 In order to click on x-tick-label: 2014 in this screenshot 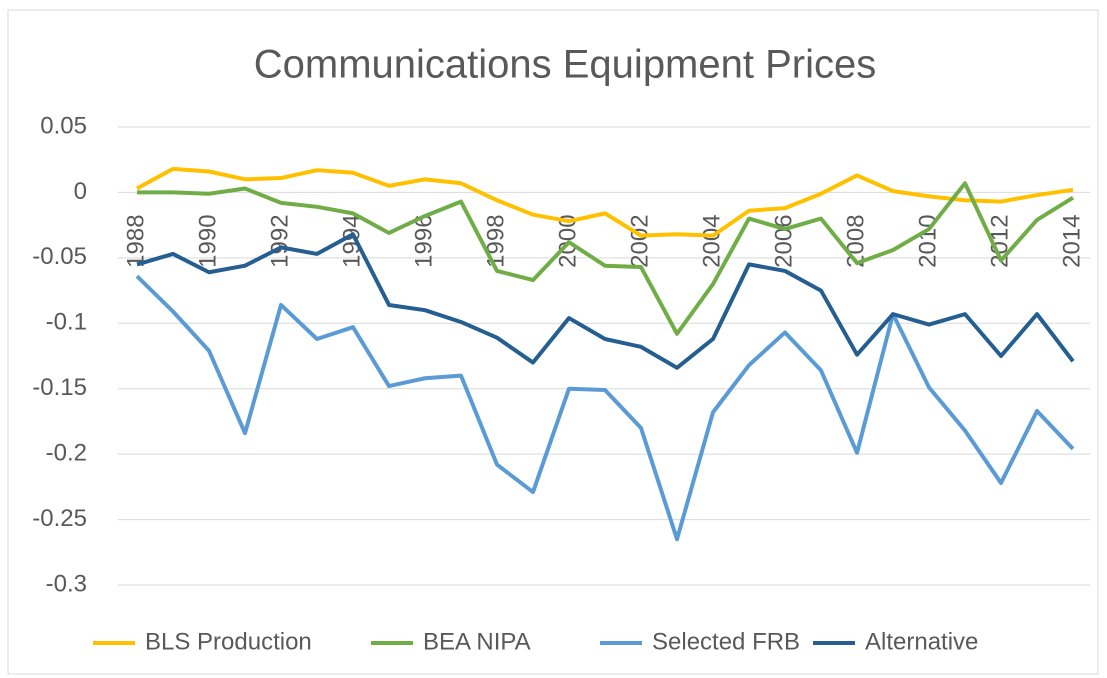, I will do `click(1071, 240)`.